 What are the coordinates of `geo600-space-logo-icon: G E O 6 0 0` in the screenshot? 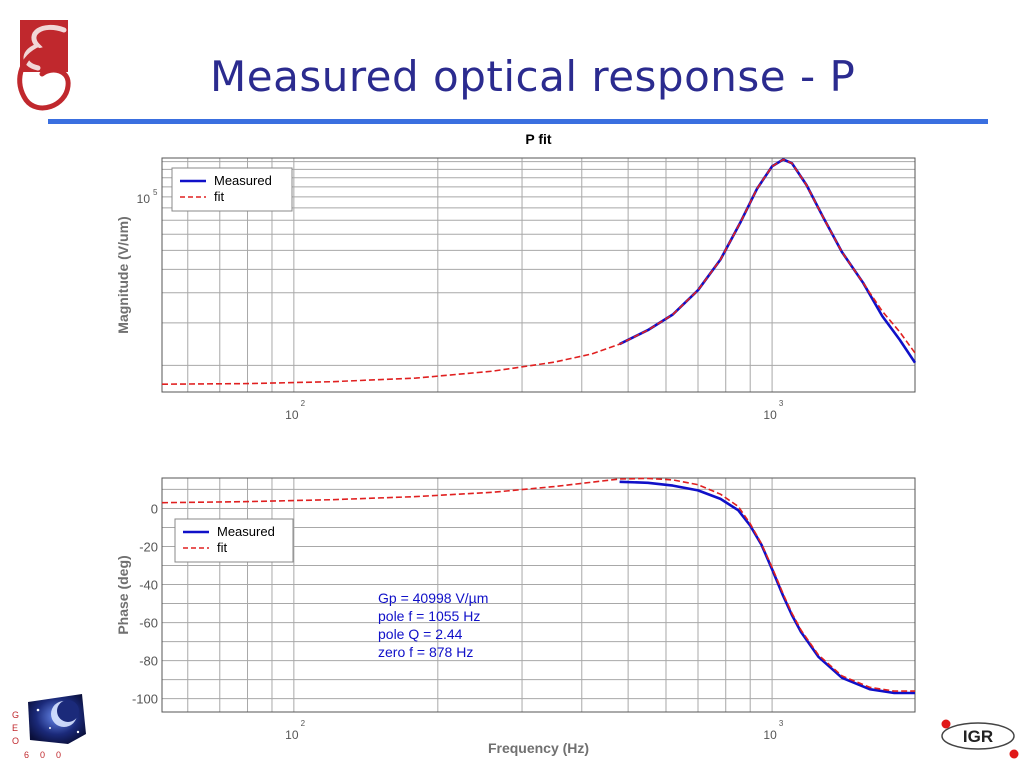 It's located at (49, 727).